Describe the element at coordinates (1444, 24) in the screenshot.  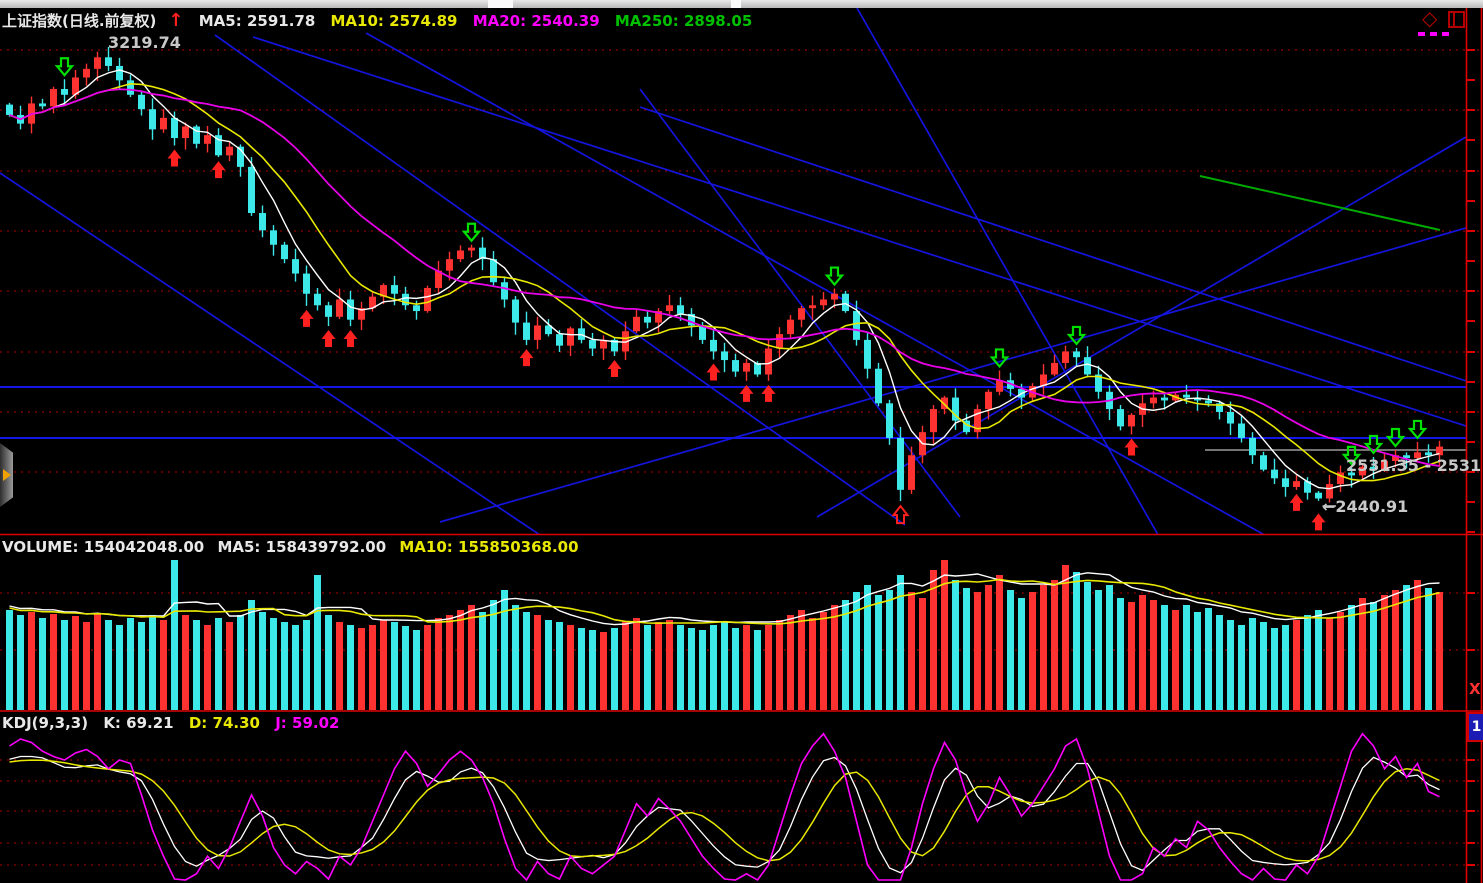
I see `chart-corner-toolbar: ◇` at that location.